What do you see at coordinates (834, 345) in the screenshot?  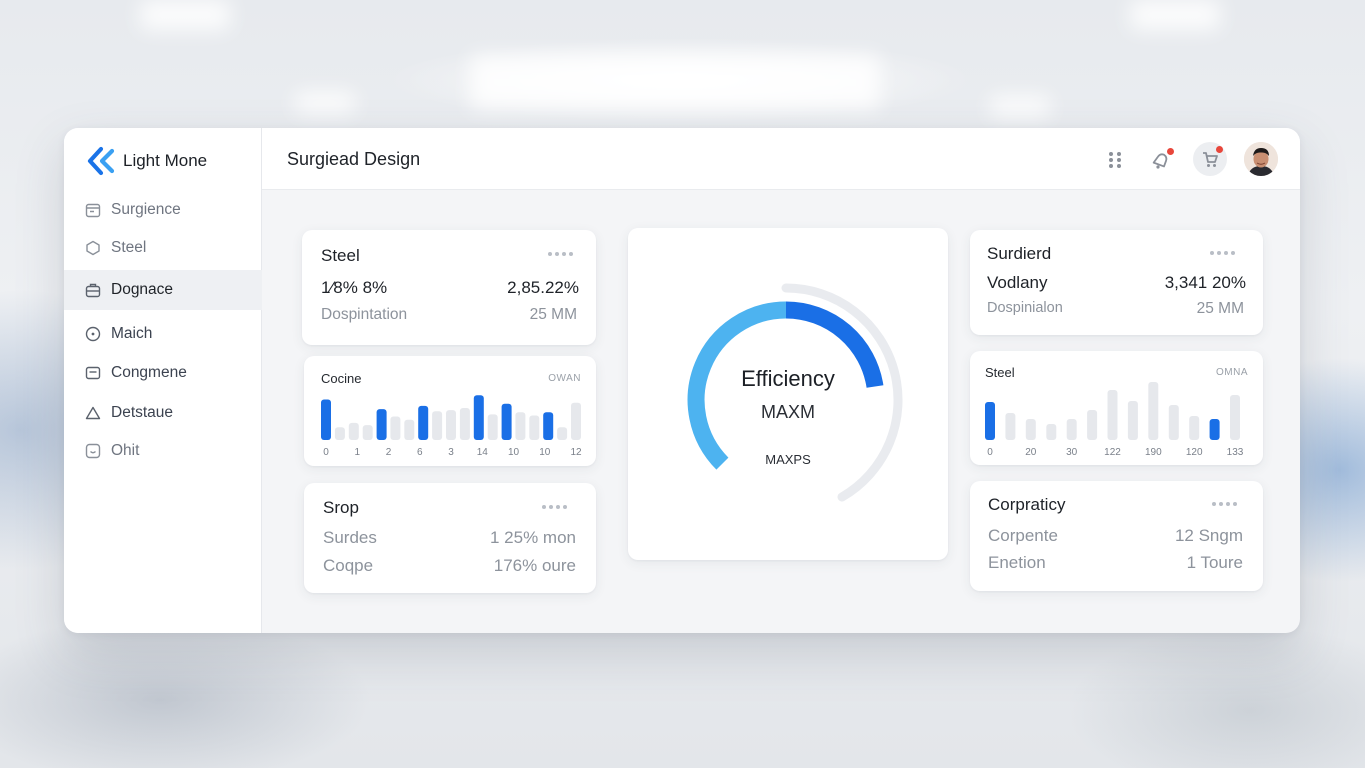 I see `gauge-arc-dark` at bounding box center [834, 345].